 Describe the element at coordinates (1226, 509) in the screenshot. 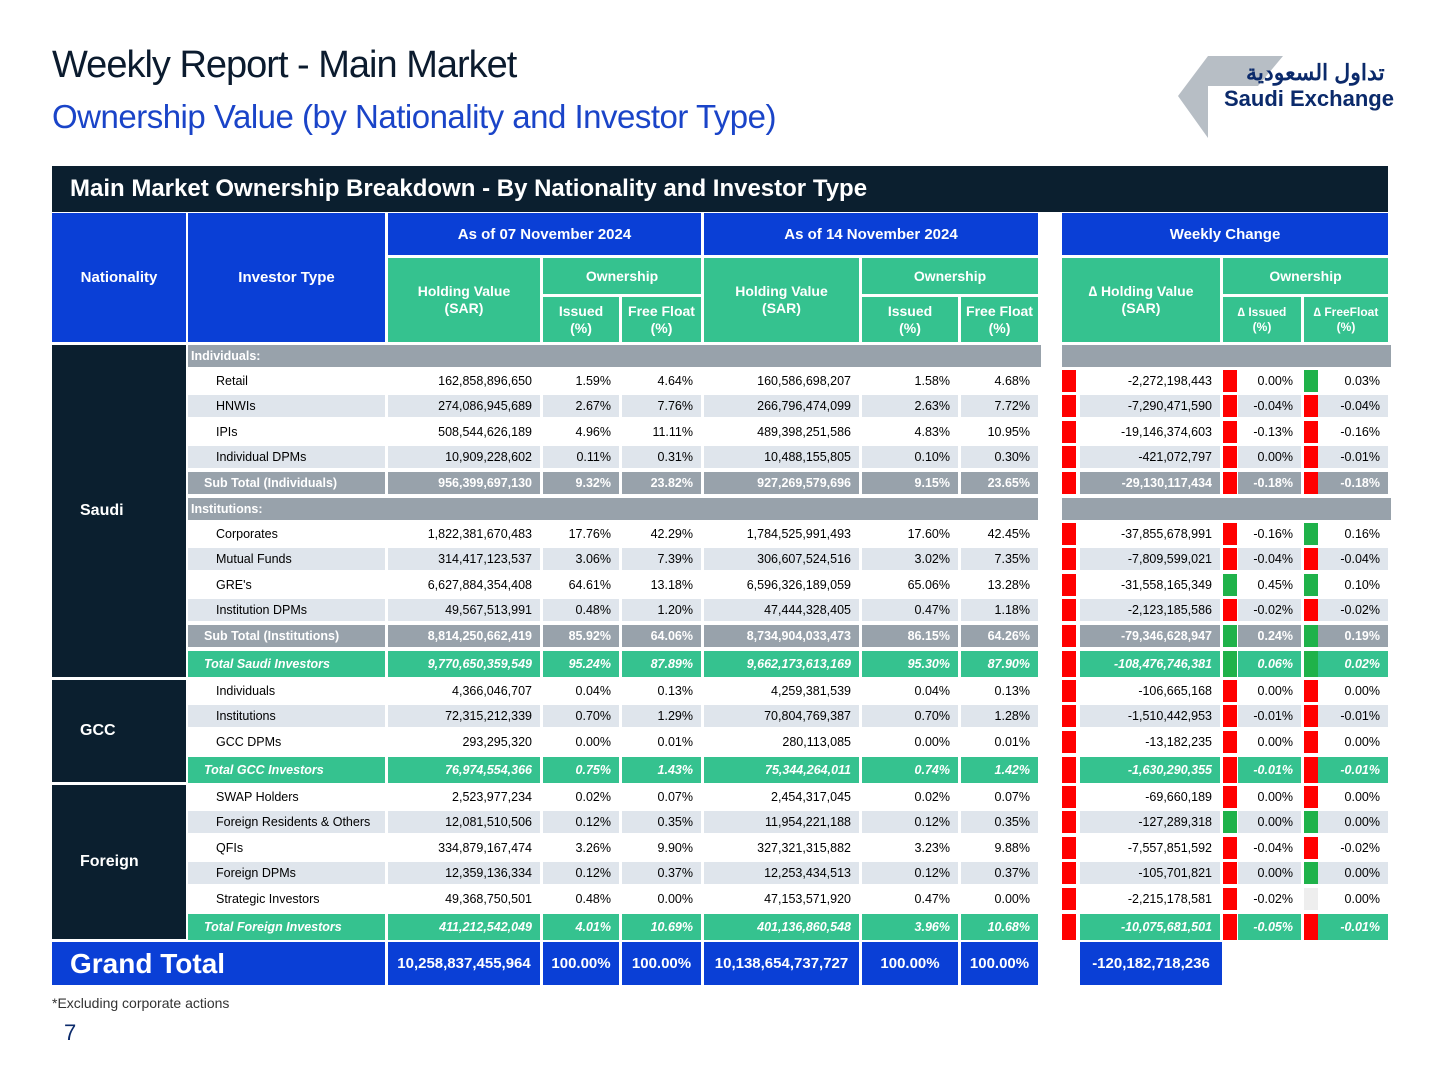

I see `section-institutions-change` at that location.